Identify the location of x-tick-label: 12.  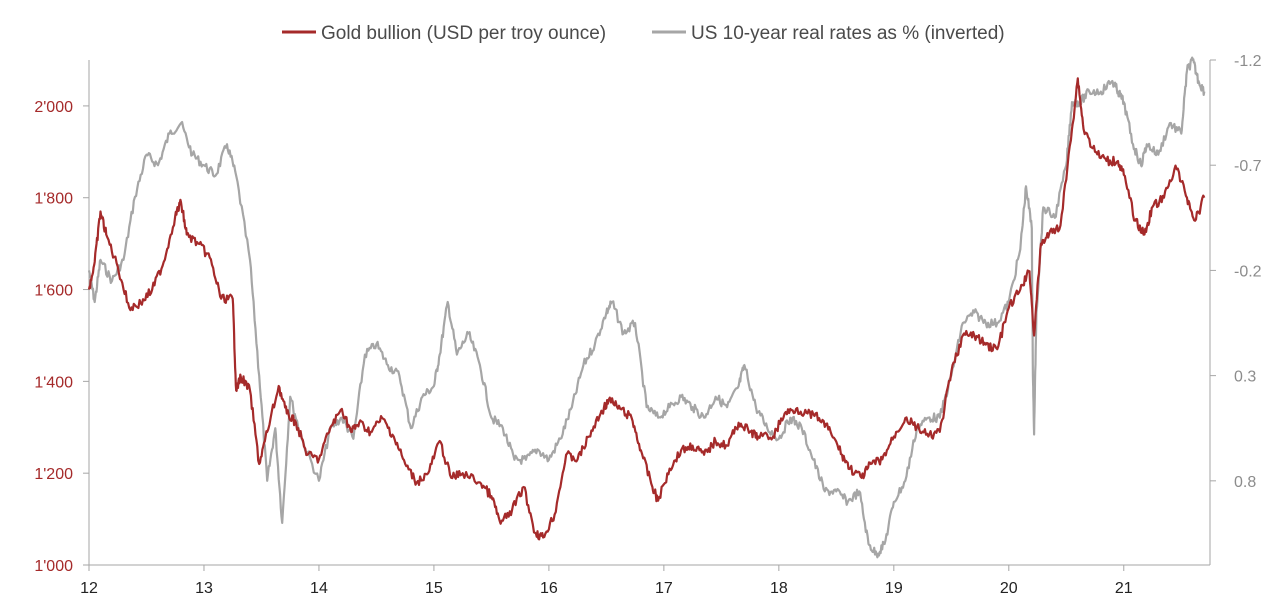
(89, 588).